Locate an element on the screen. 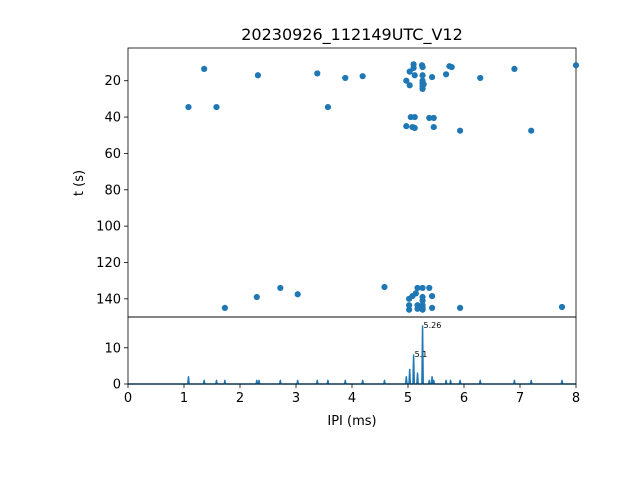 This screenshot has width=640, height=480. x-axis-label: IPI (ms) is located at coordinates (351, 421).